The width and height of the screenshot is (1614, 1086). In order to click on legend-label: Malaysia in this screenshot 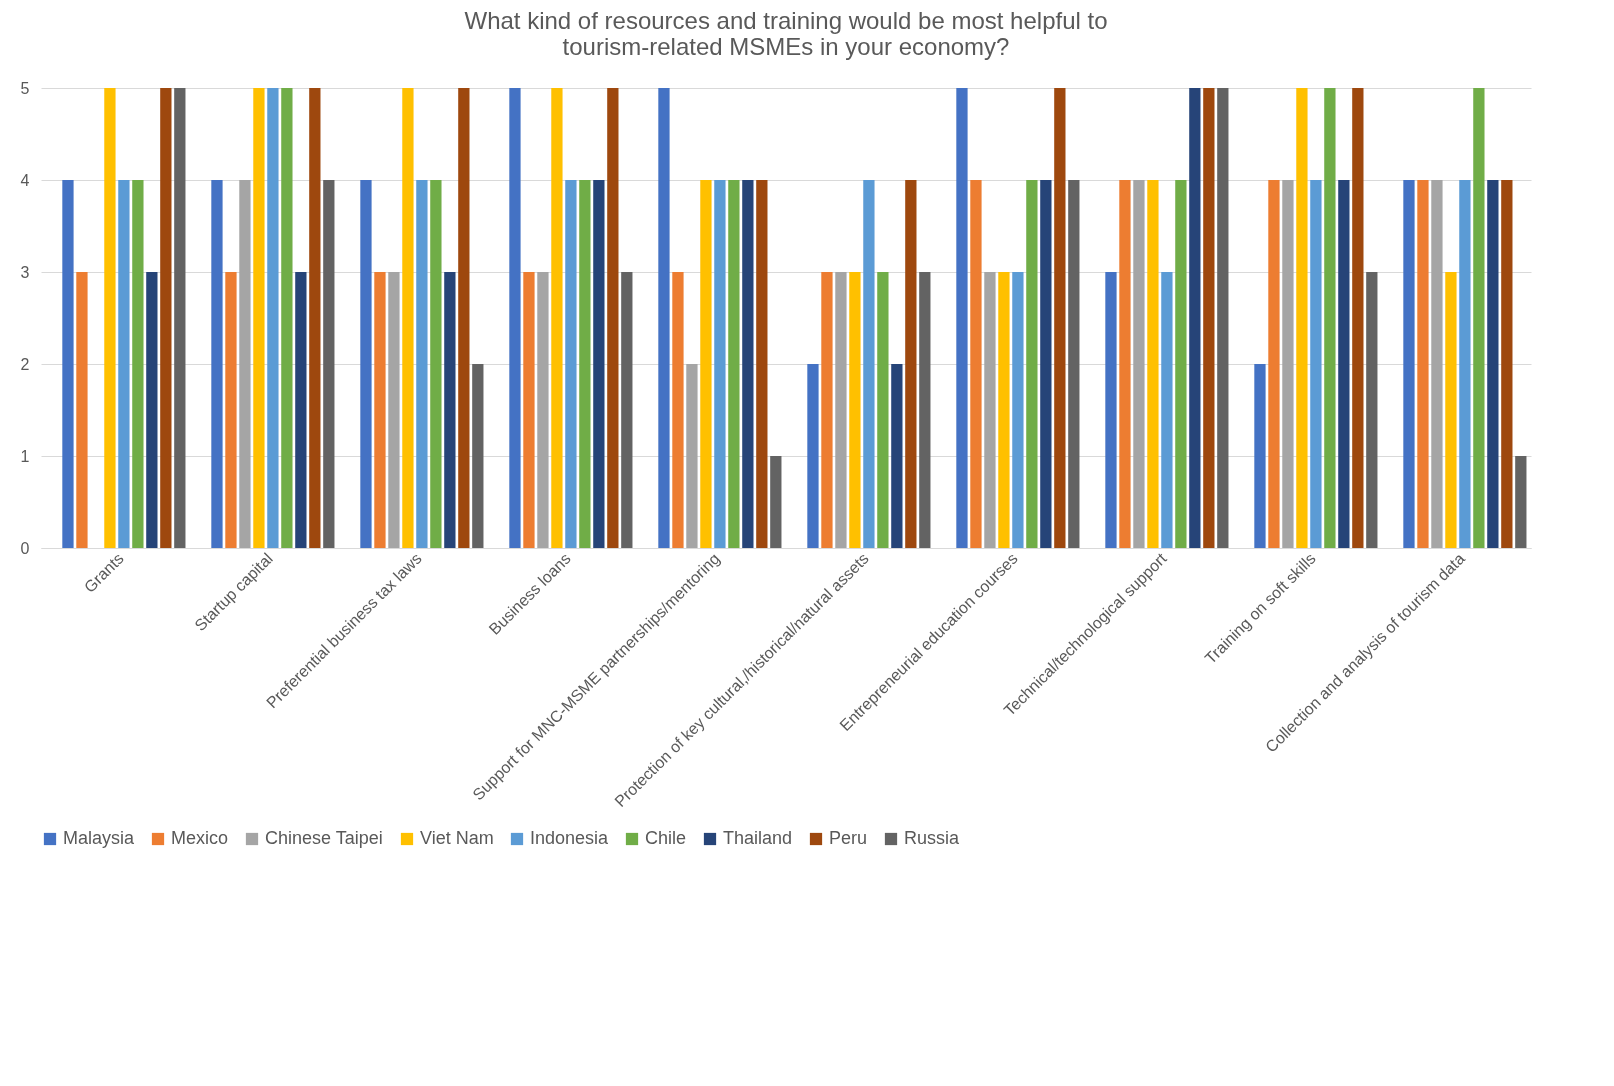, I will do `click(99, 838)`.